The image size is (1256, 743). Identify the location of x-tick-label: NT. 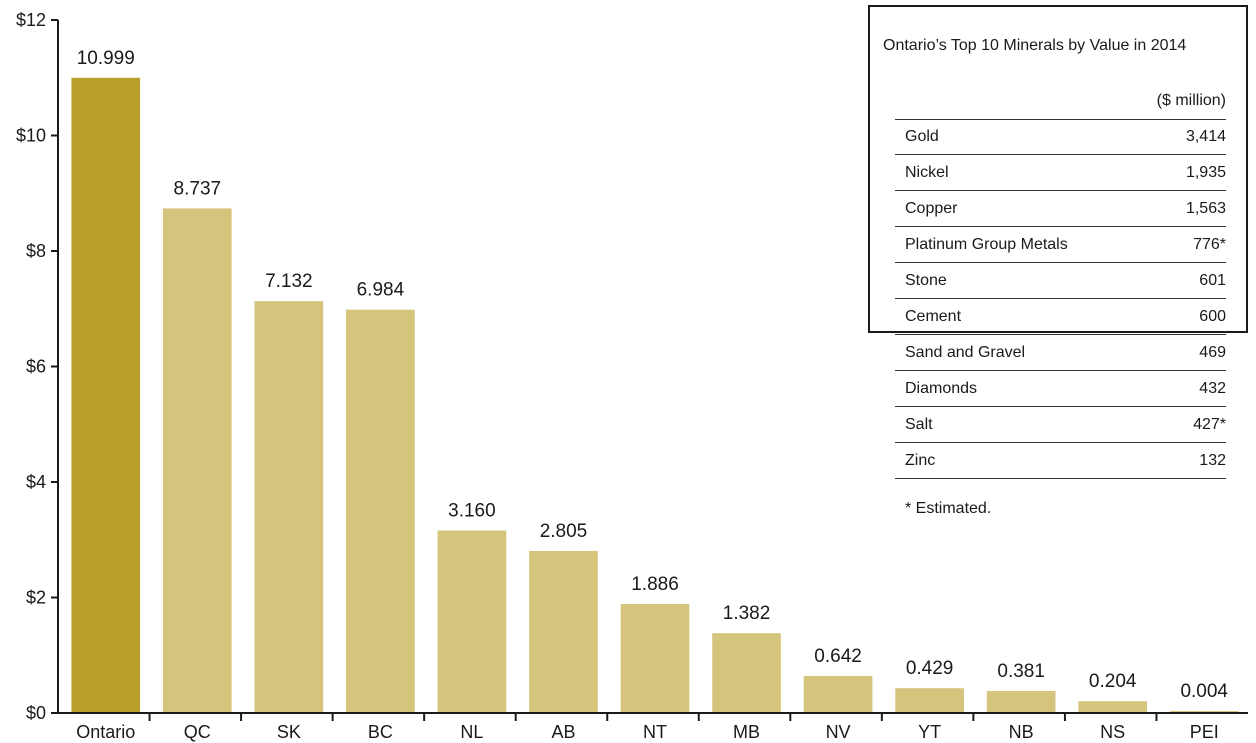
(655, 732).